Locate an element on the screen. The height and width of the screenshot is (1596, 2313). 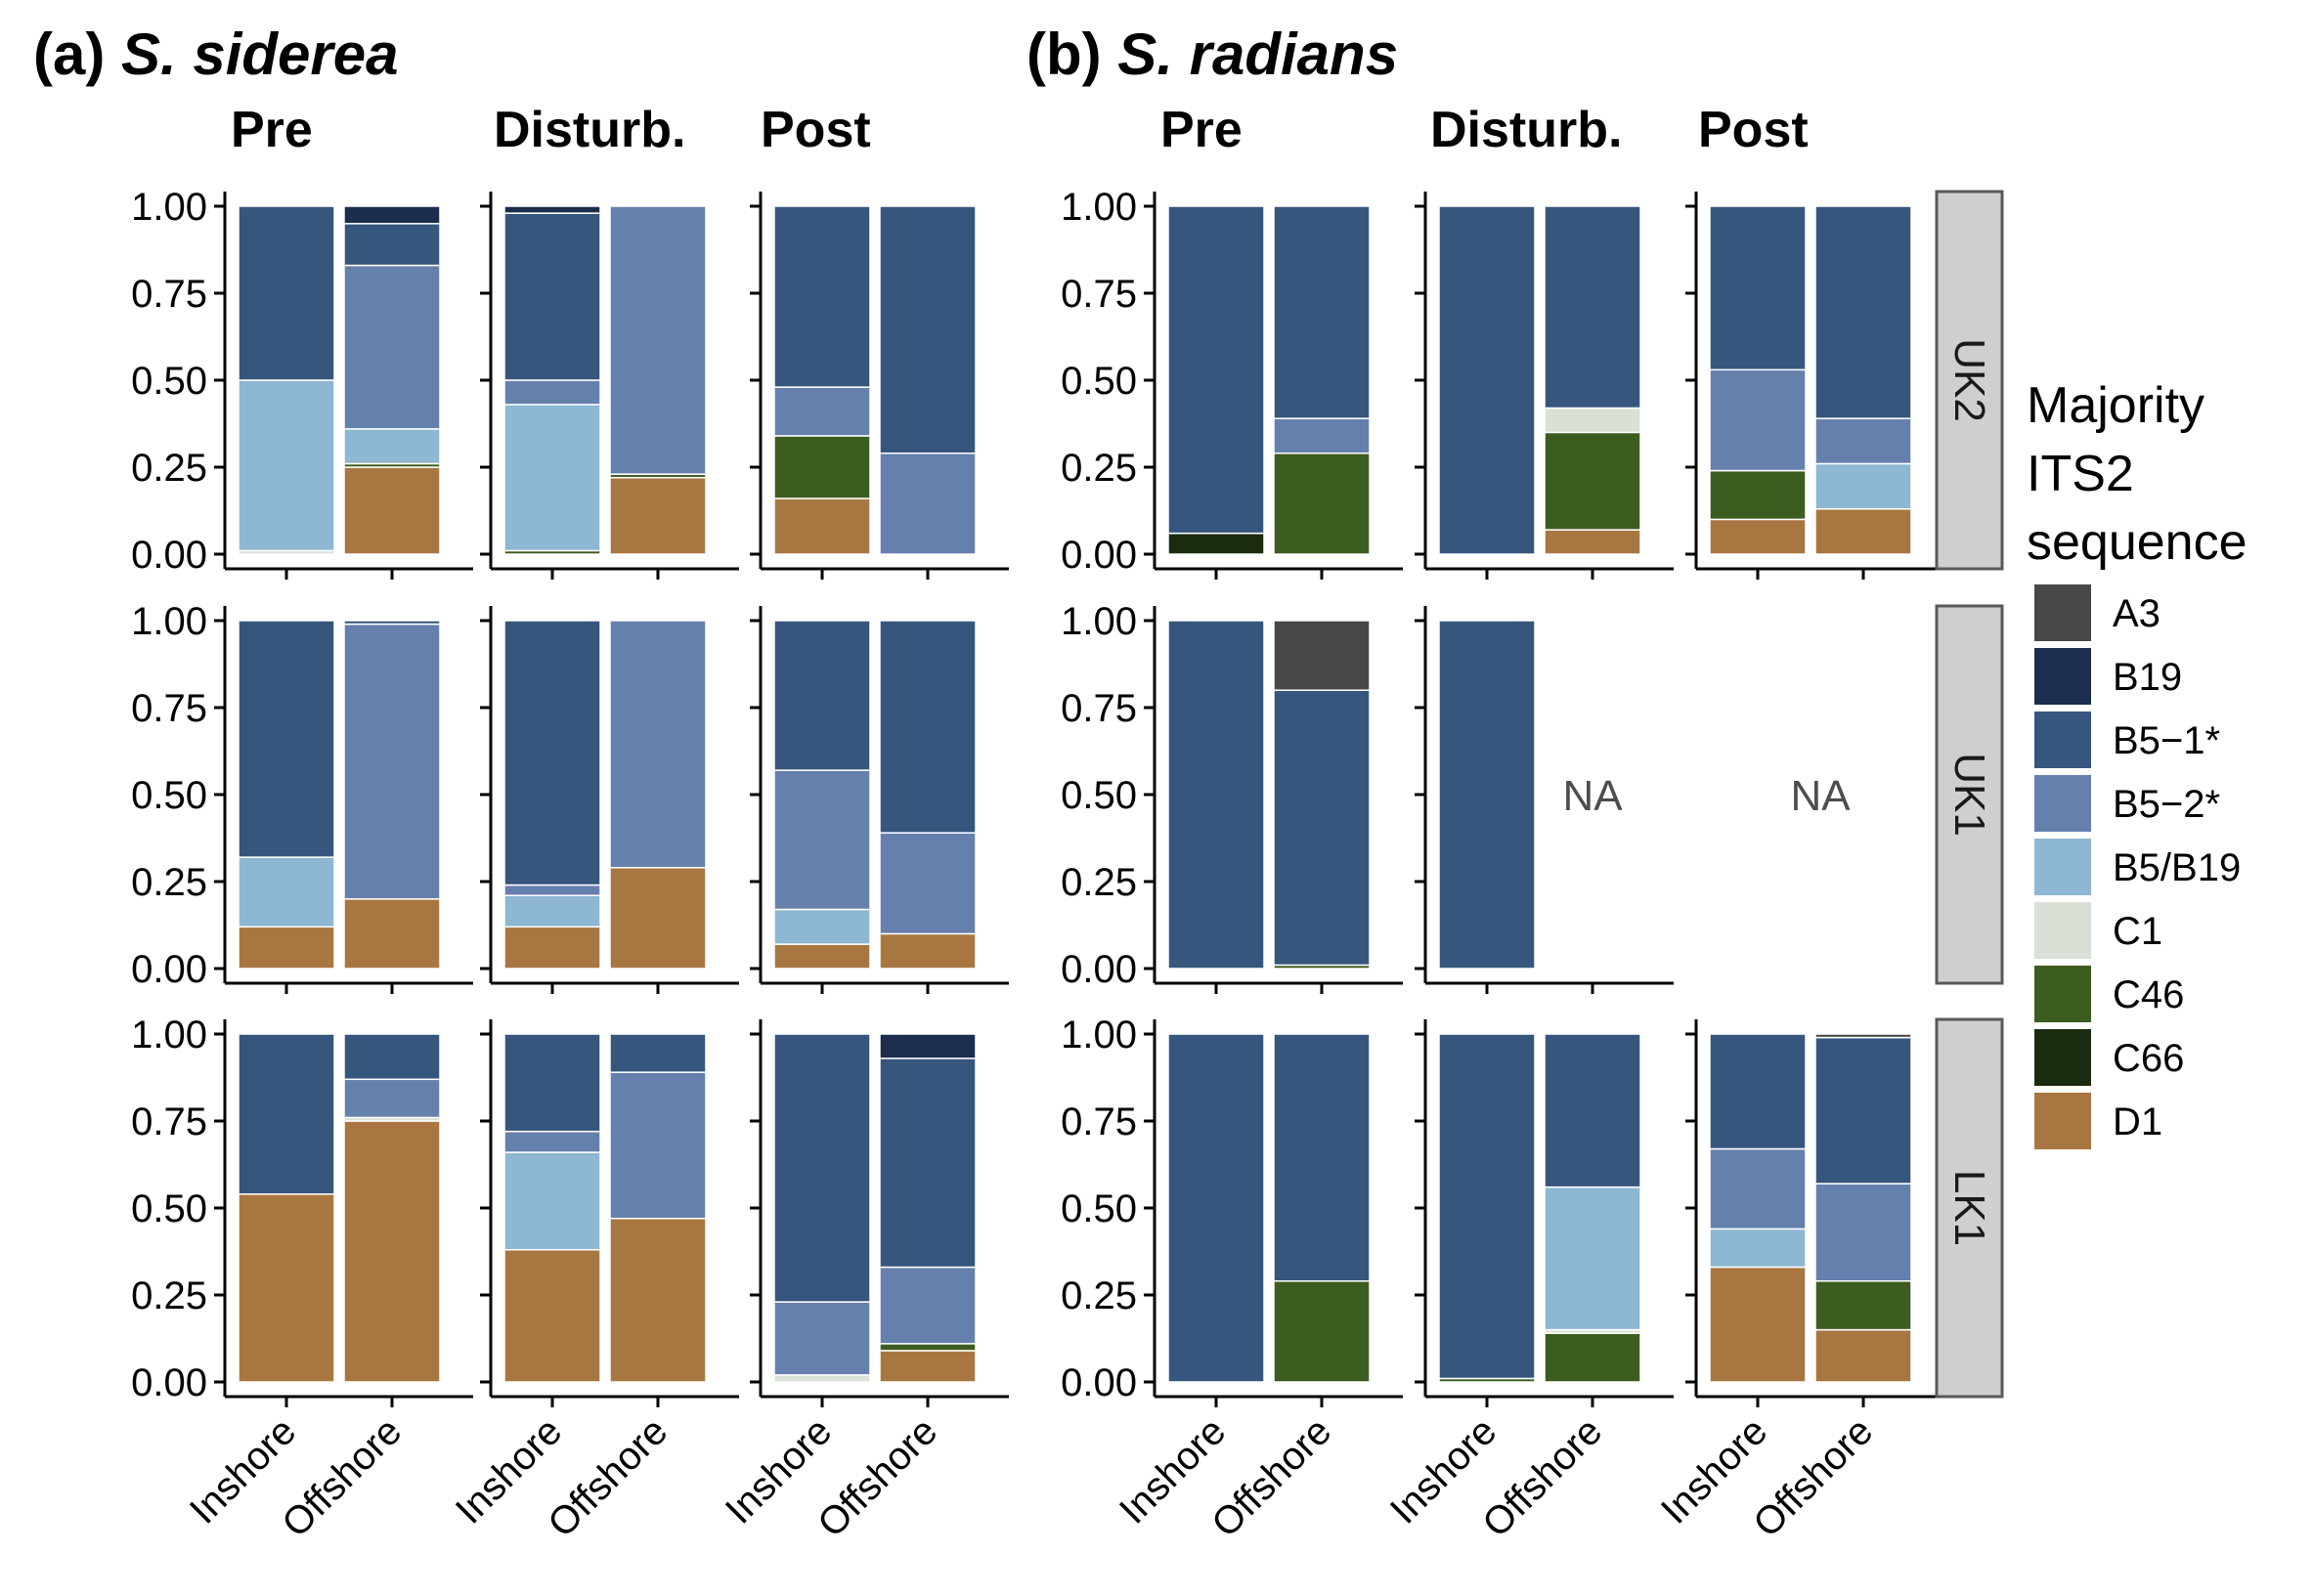
legend-label-b19: B19 is located at coordinates (2147, 677).